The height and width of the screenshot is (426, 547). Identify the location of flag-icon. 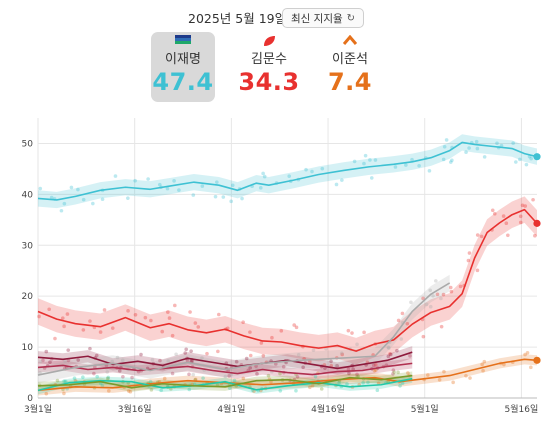
(183, 39).